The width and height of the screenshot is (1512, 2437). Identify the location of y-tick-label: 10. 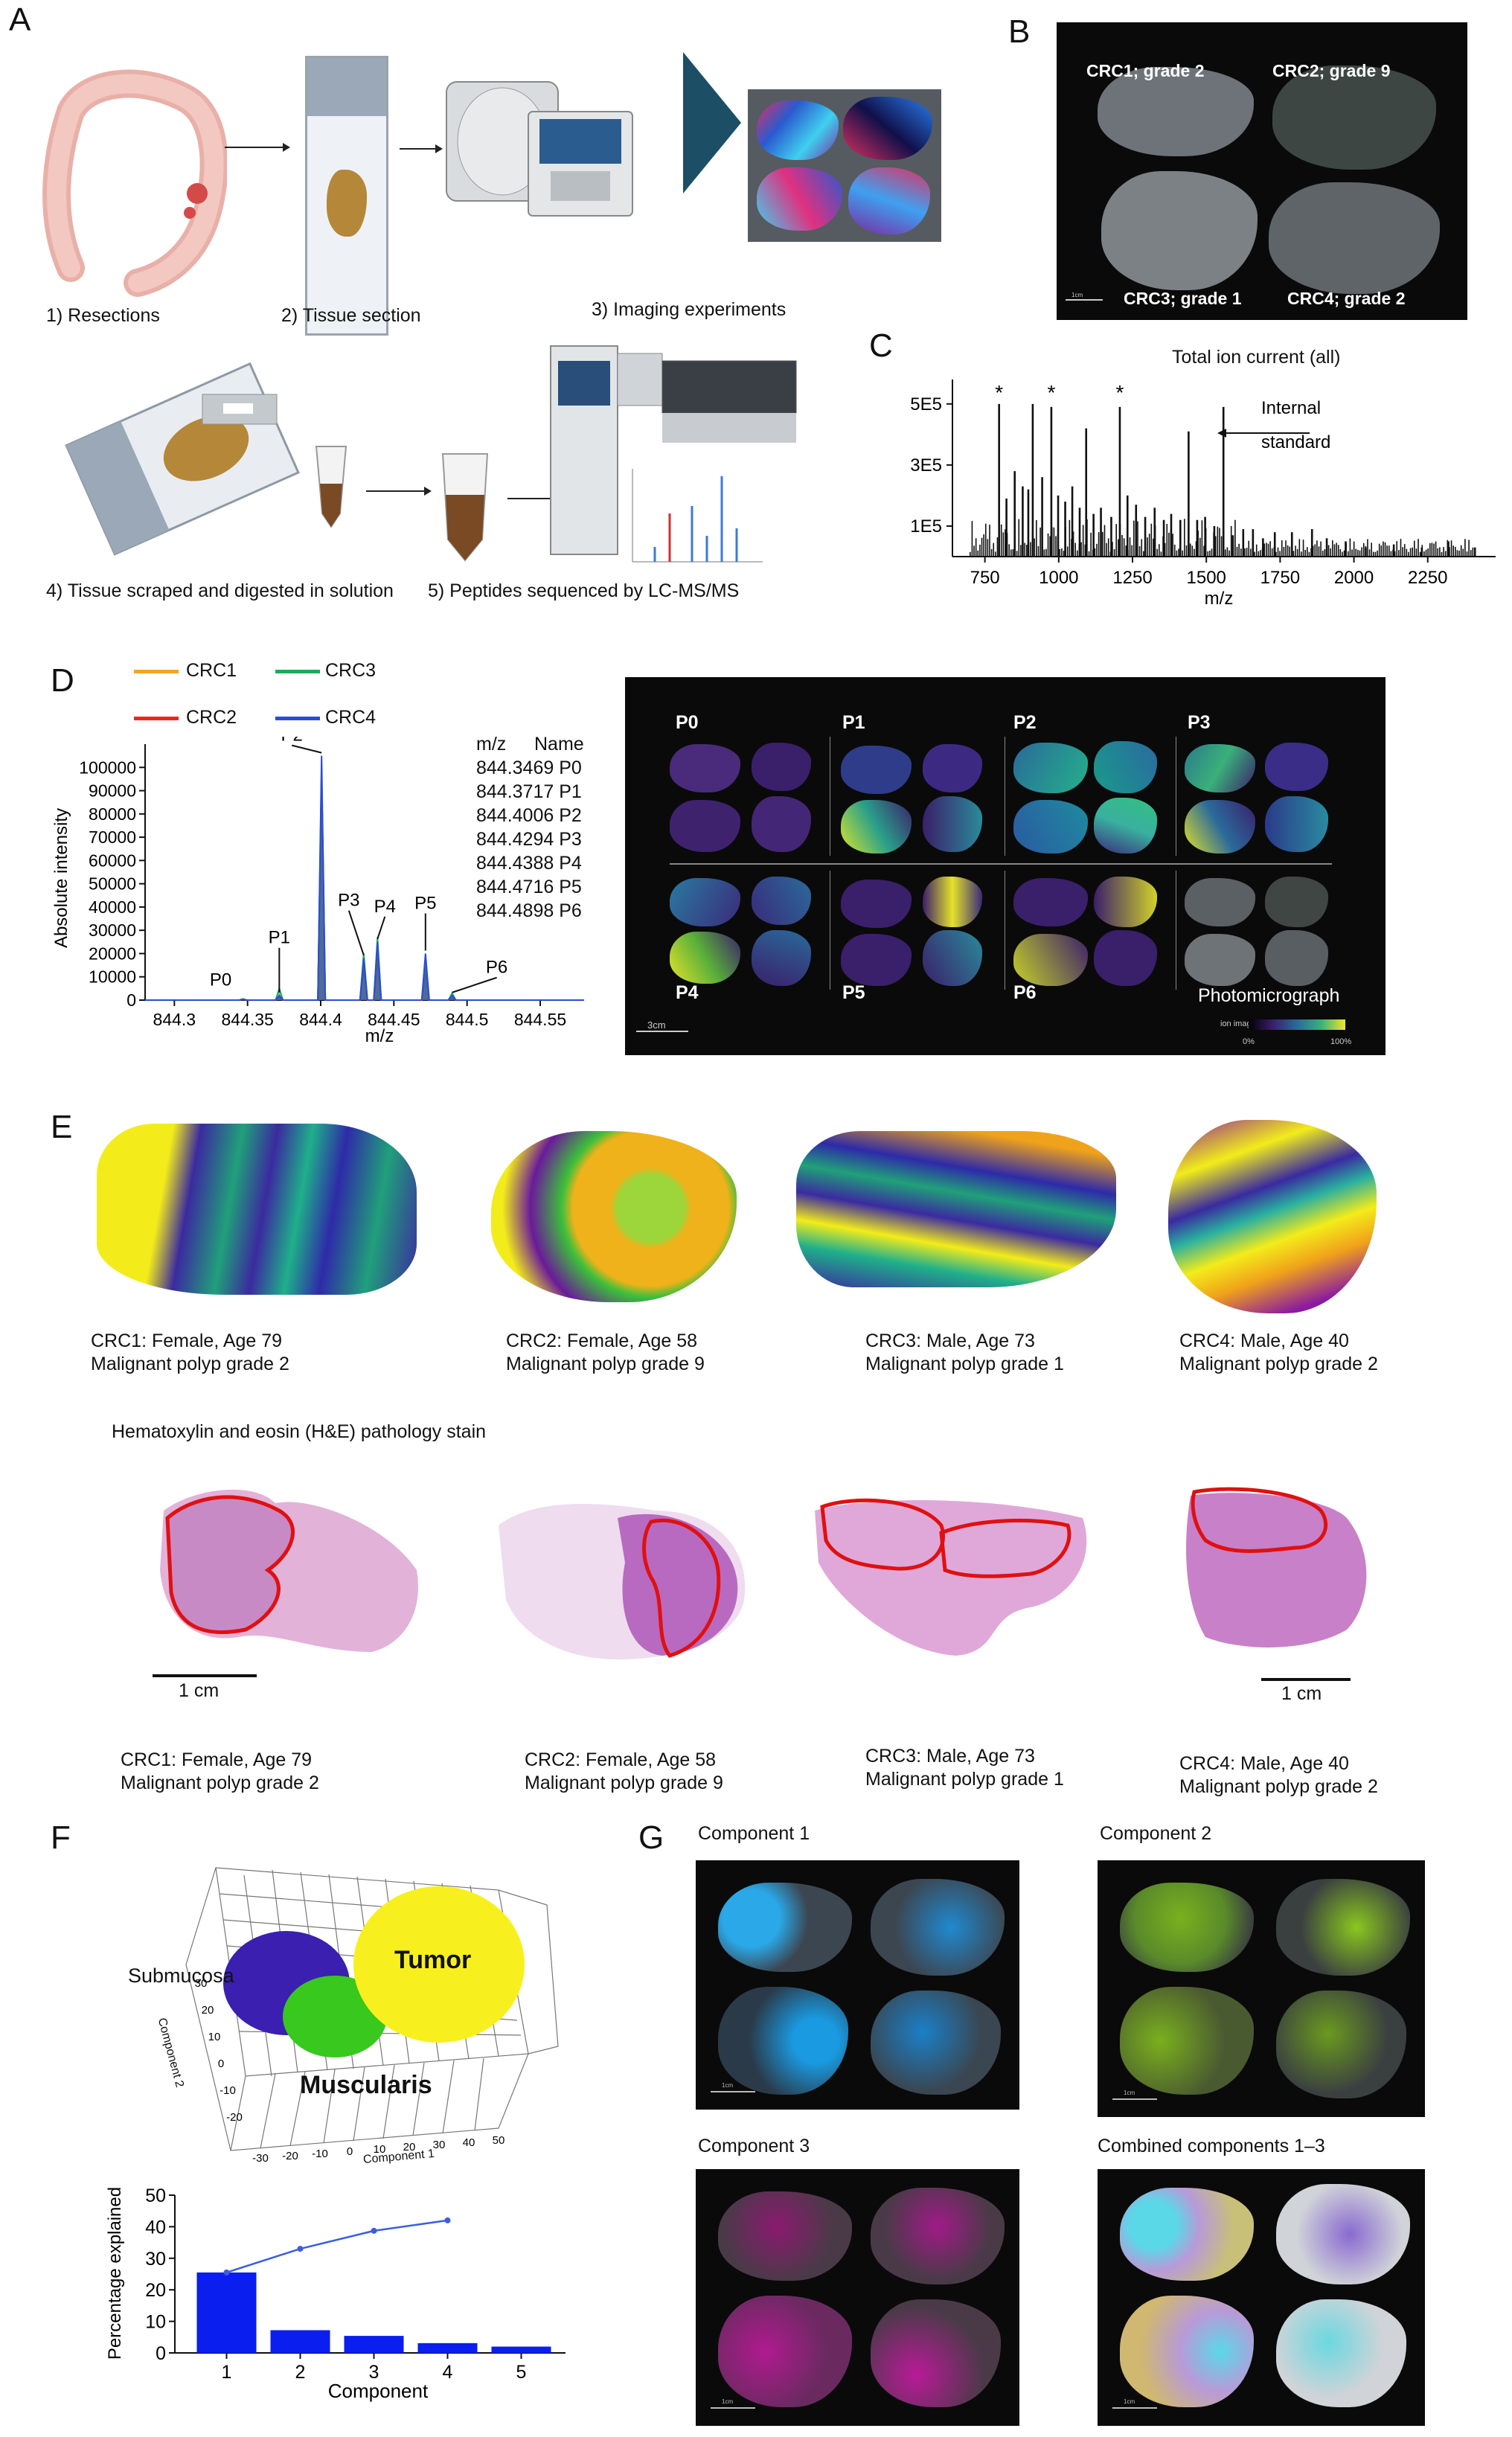
(155, 2322).